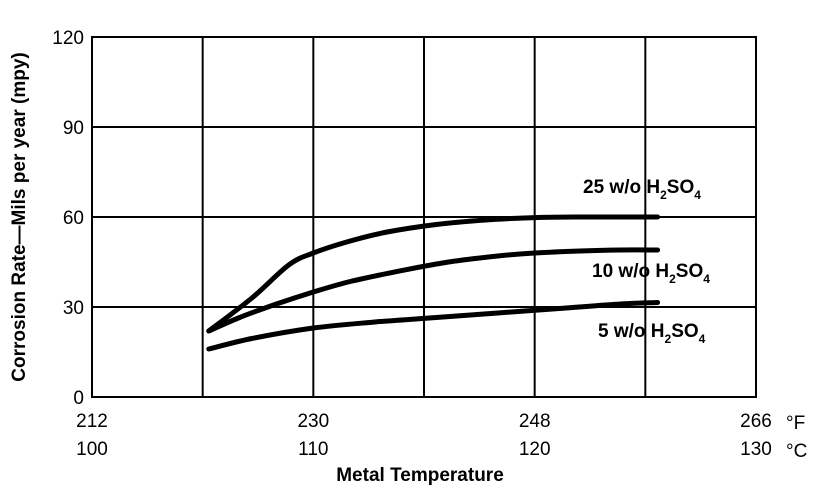 The height and width of the screenshot is (489, 817). What do you see at coordinates (313, 449) in the screenshot?
I see `x-tick-label-c: 110` at bounding box center [313, 449].